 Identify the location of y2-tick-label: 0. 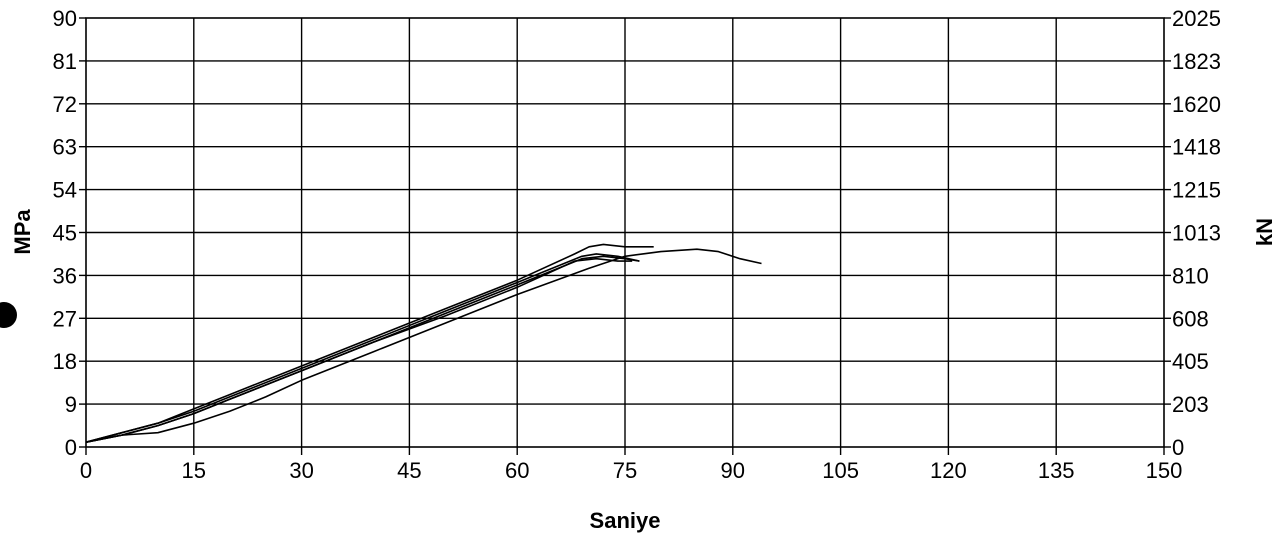
(1178, 447).